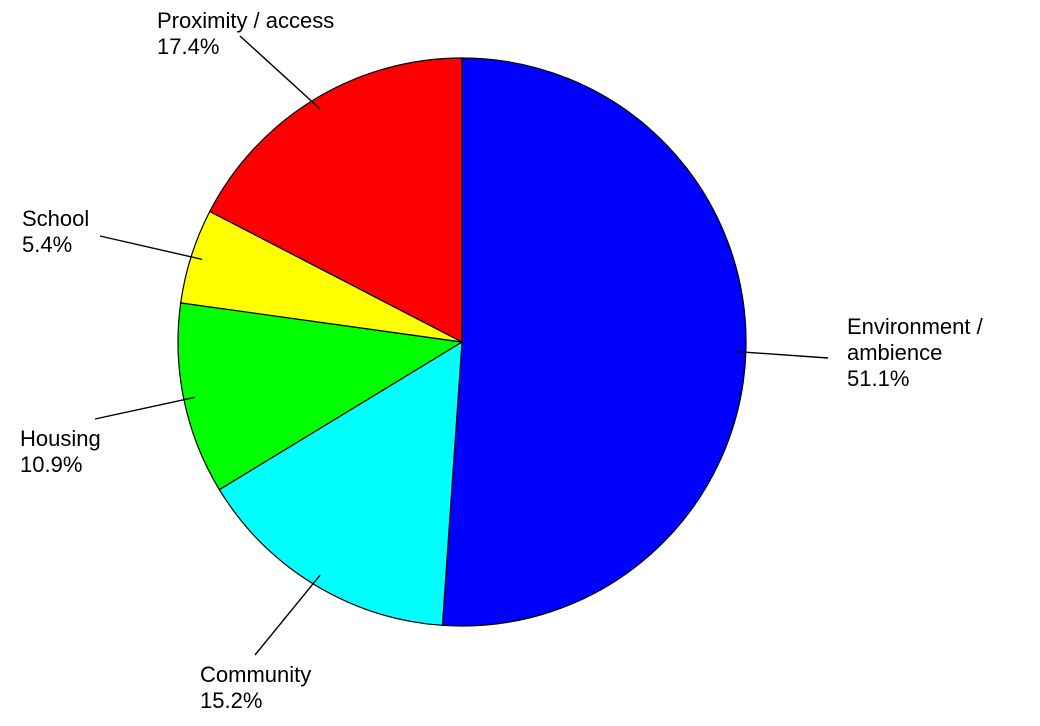 This screenshot has height=726, width=1040. What do you see at coordinates (255, 674) in the screenshot?
I see `slice-category-community: Community` at bounding box center [255, 674].